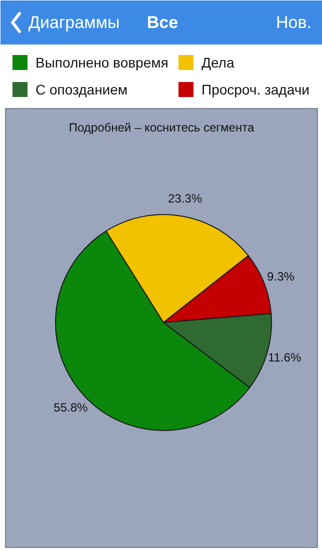 This screenshot has width=322, height=551. What do you see at coordinates (162, 22) in the screenshot?
I see `text: Все` at bounding box center [162, 22].